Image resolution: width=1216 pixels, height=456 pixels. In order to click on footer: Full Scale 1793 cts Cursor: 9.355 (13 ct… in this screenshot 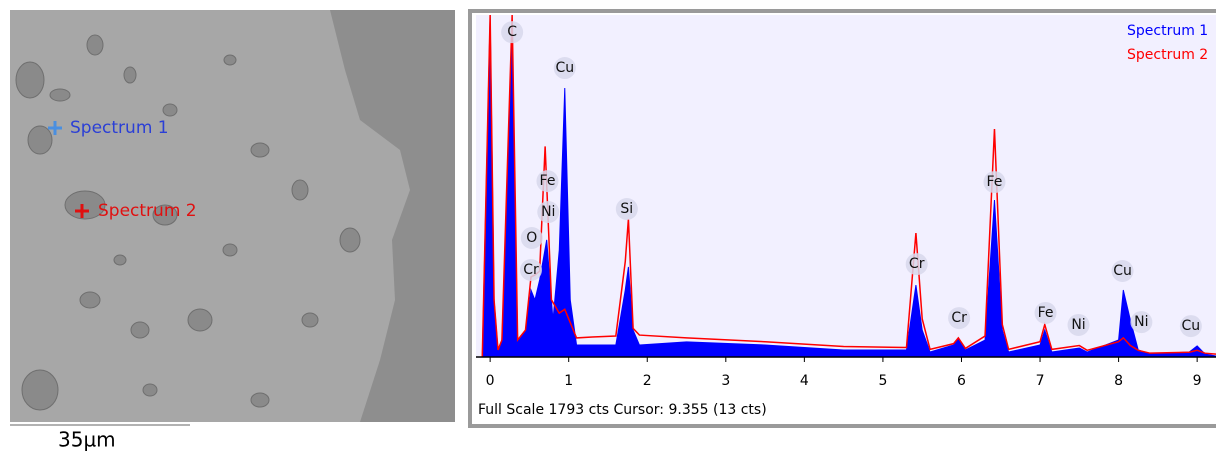, I will do `click(622, 410)`.